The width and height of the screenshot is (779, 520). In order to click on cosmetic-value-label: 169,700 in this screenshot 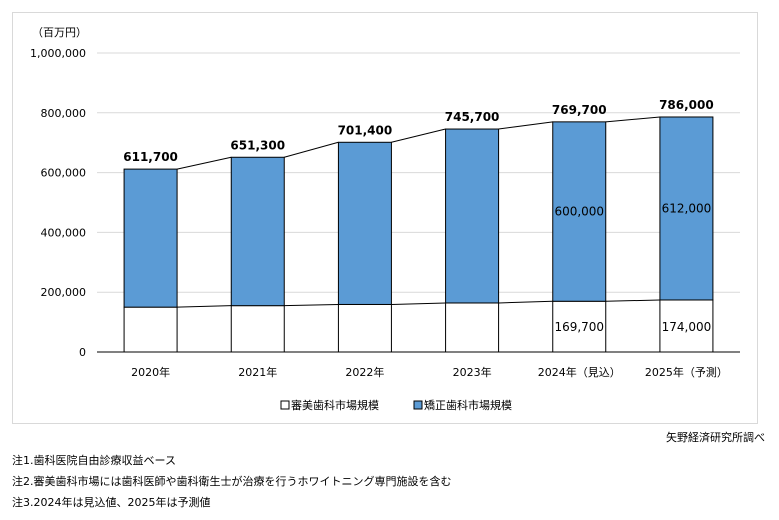, I will do `click(579, 327)`.